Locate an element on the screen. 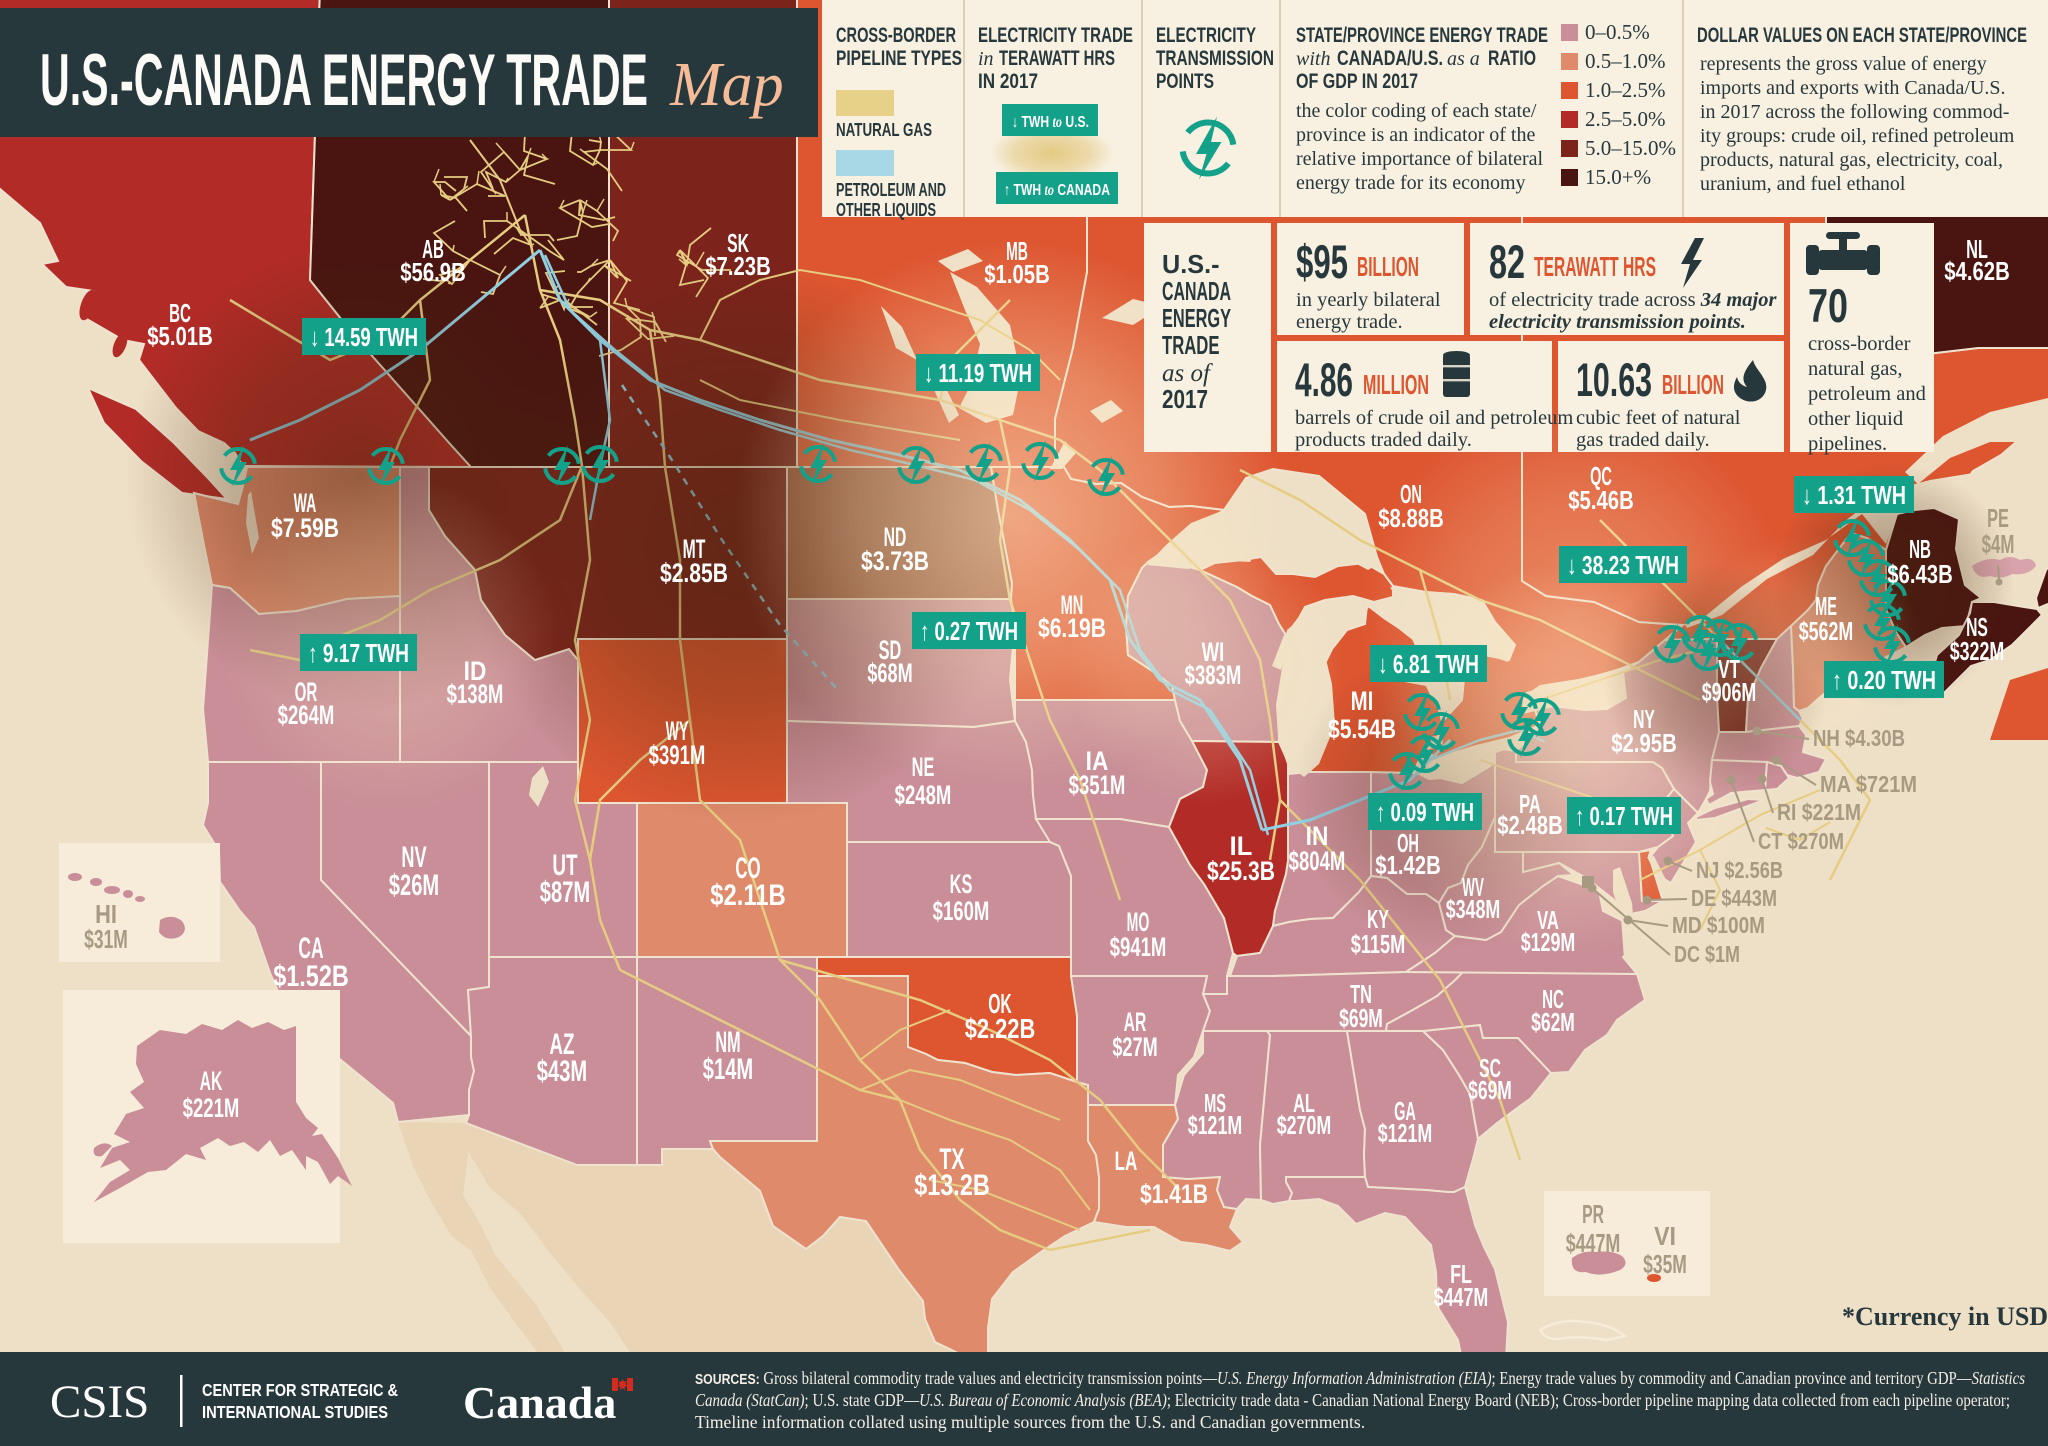 This screenshot has width=2048, height=1446. svg-text: 1.0–2.5% is located at coordinates (1625, 90).